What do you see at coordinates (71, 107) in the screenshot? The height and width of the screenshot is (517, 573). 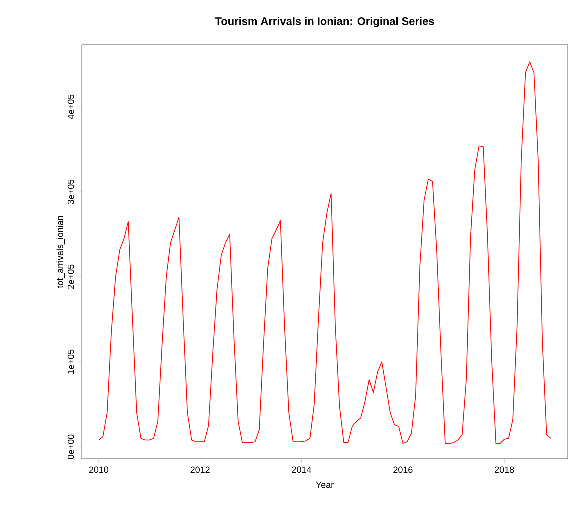 I see `y-tick-label: 4e+05` at bounding box center [71, 107].